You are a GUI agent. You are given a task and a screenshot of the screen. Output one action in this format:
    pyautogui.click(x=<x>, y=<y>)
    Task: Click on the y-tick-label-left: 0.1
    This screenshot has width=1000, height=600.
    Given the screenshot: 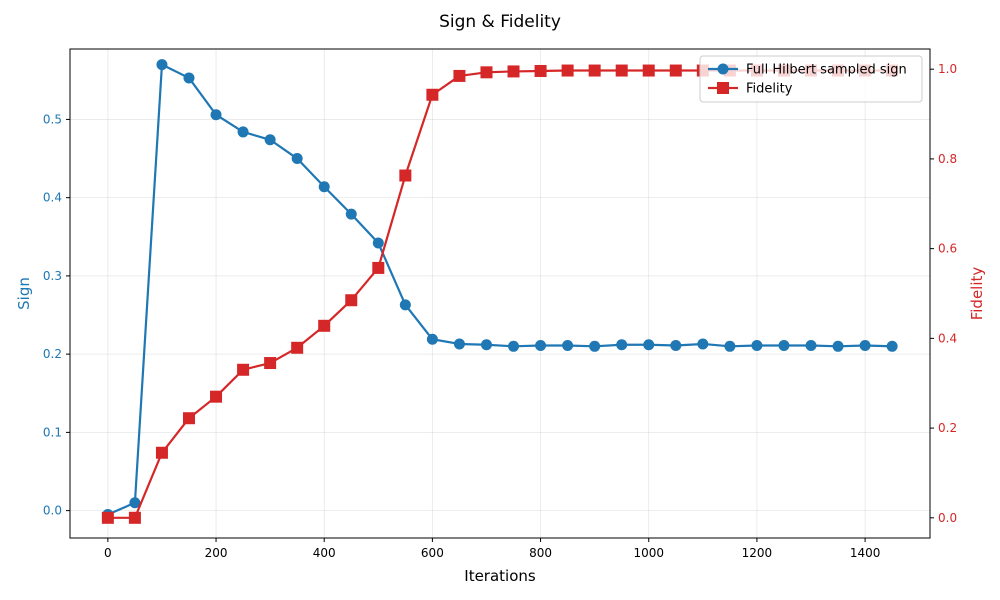 What is the action you would take?
    pyautogui.click(x=52, y=432)
    